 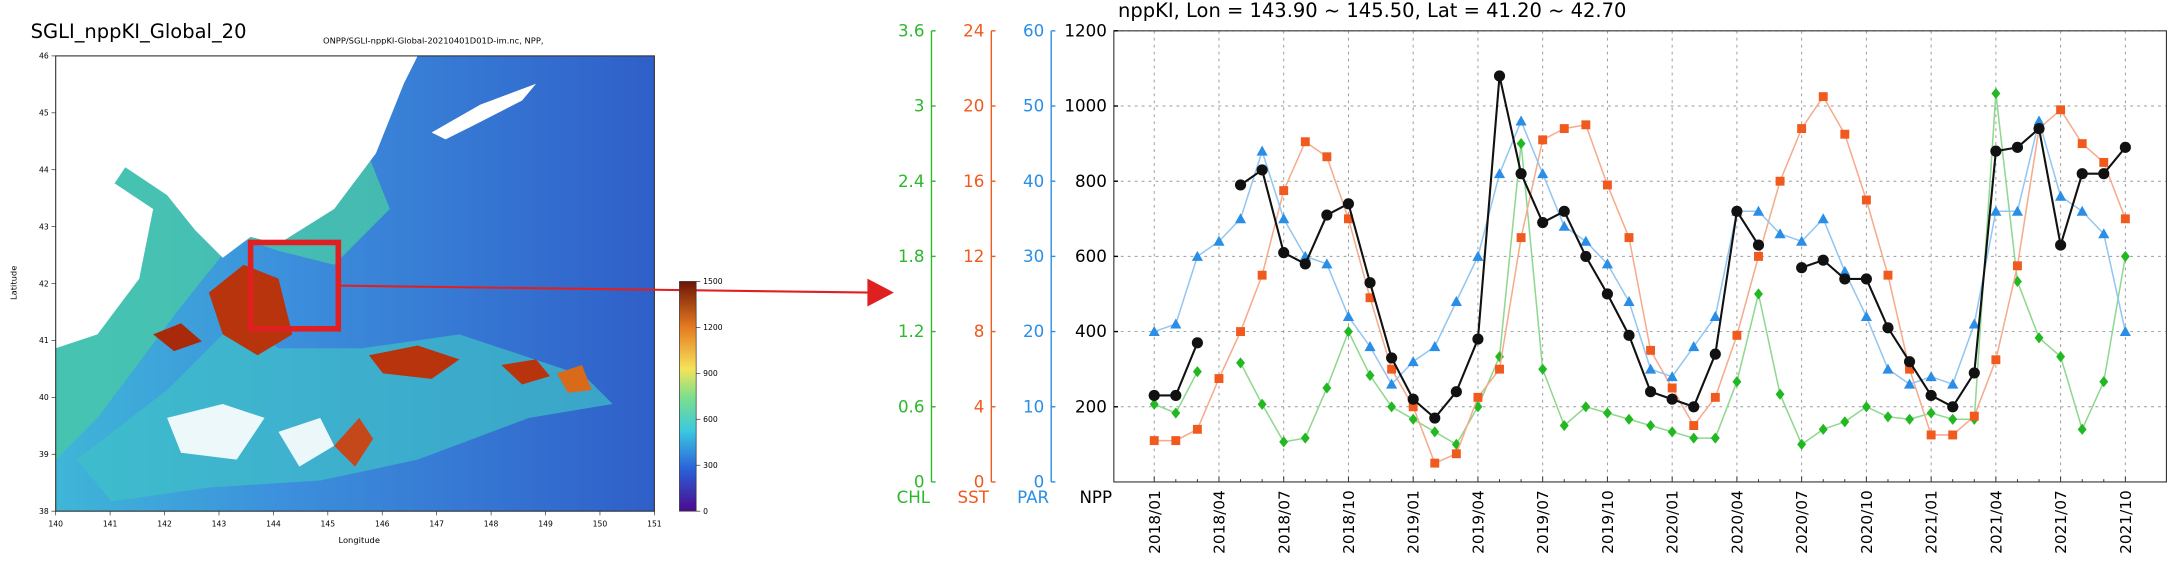 What do you see at coordinates (1284, 522) in the screenshot?
I see `x-tick-label: 2018/07` at bounding box center [1284, 522].